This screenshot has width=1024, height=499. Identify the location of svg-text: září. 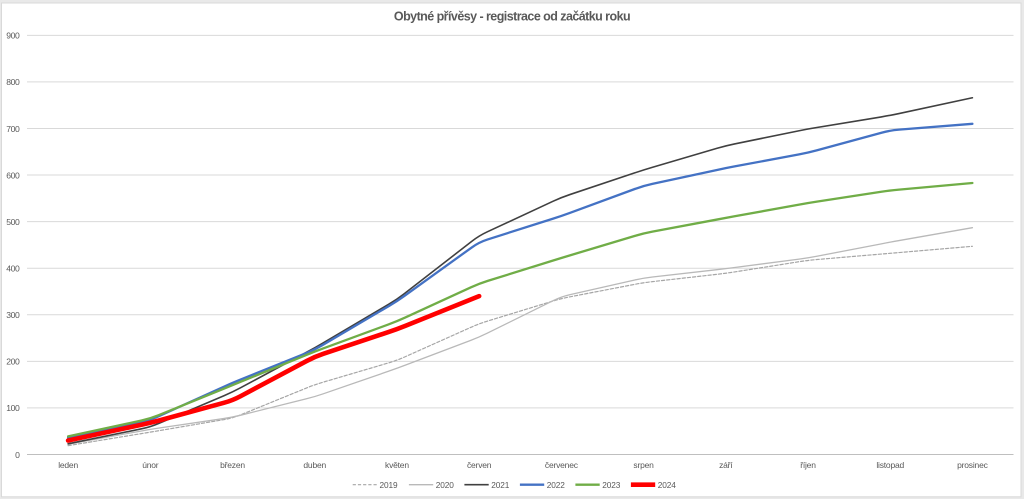
(726, 465).